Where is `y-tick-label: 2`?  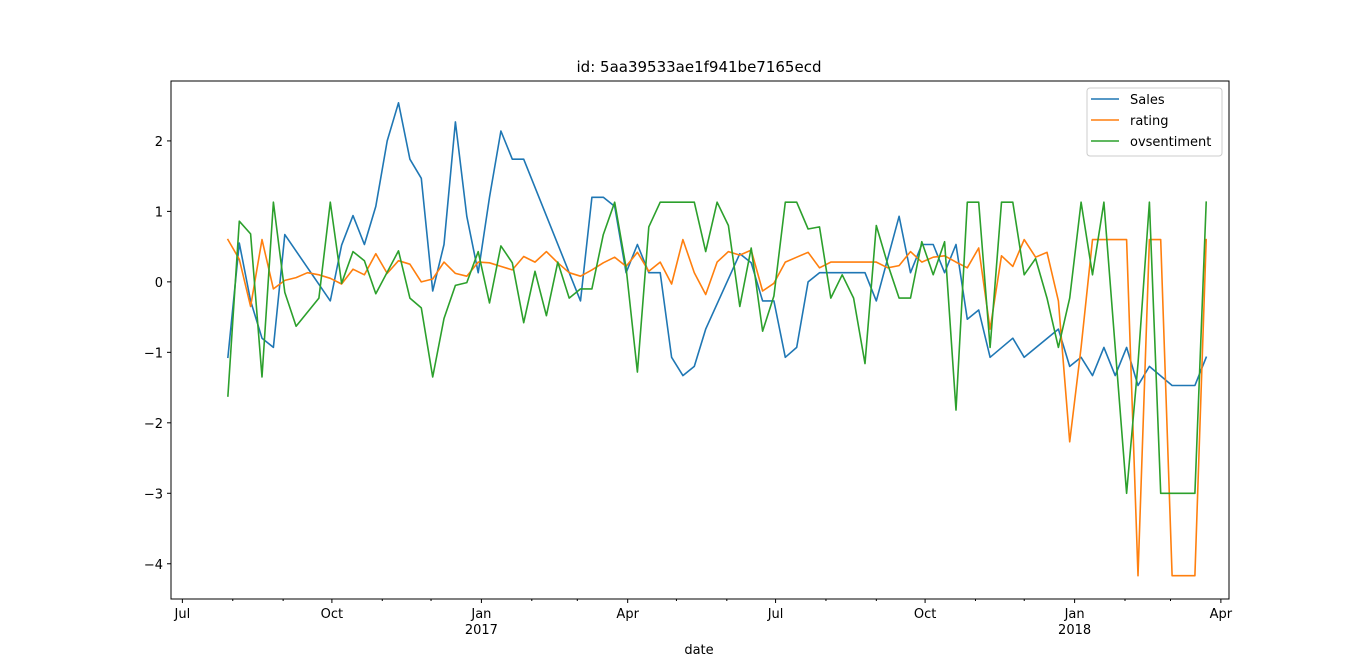 y-tick-label: 2 is located at coordinates (159, 142).